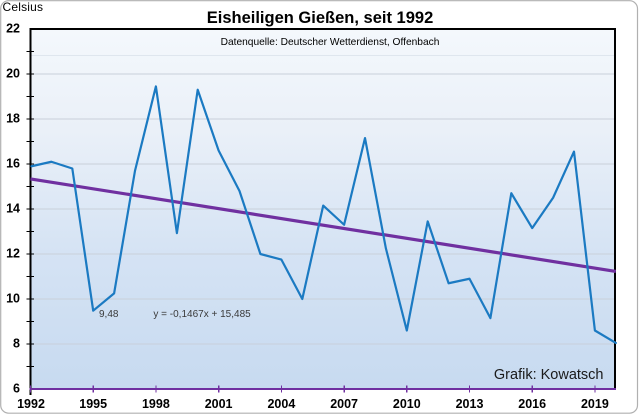 The width and height of the screenshot is (640, 414). I want to click on svg-text: Grafik: Kowatsch, so click(549, 375).